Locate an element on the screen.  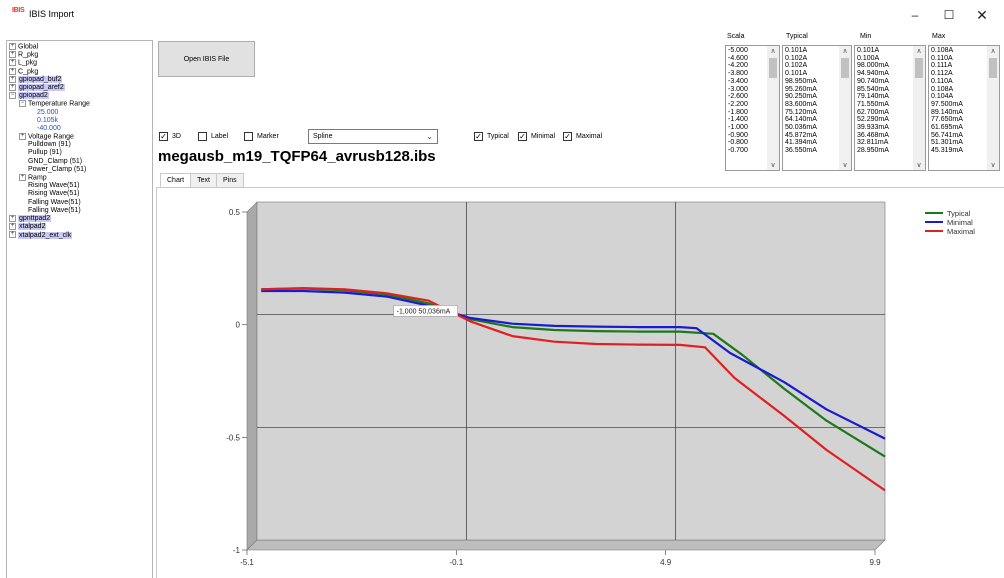
min-list-item: 0.100A is located at coordinates (868, 58).